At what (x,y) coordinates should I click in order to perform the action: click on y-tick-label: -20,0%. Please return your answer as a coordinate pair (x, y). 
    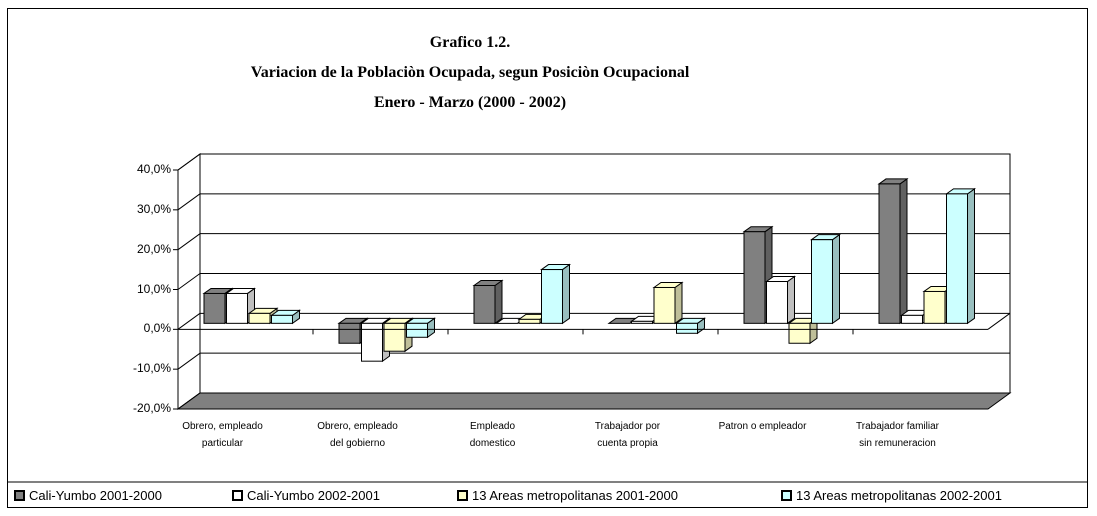
    Looking at the image, I should click on (151, 408).